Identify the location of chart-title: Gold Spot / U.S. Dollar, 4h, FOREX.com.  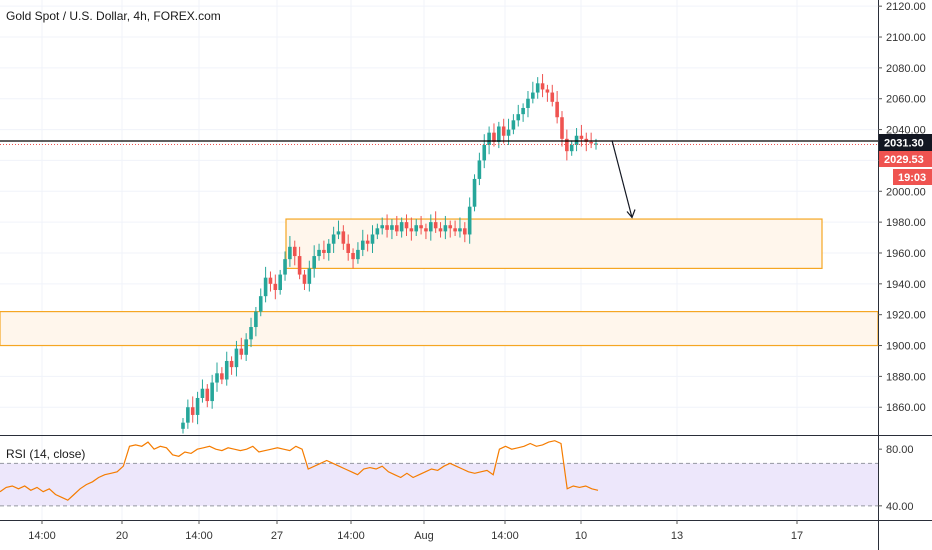
(113, 16).